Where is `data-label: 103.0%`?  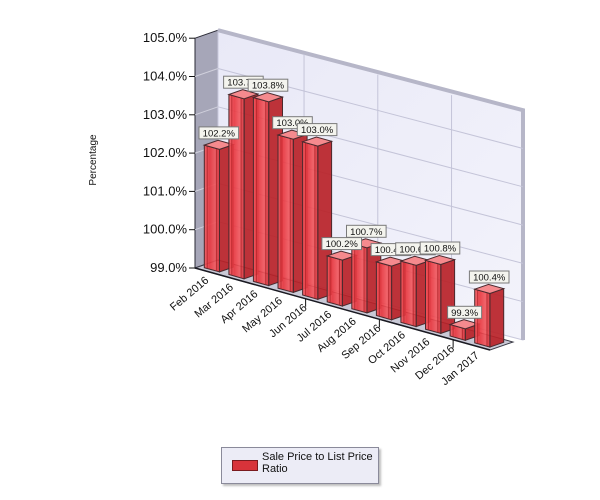 data-label: 103.0% is located at coordinates (317, 129).